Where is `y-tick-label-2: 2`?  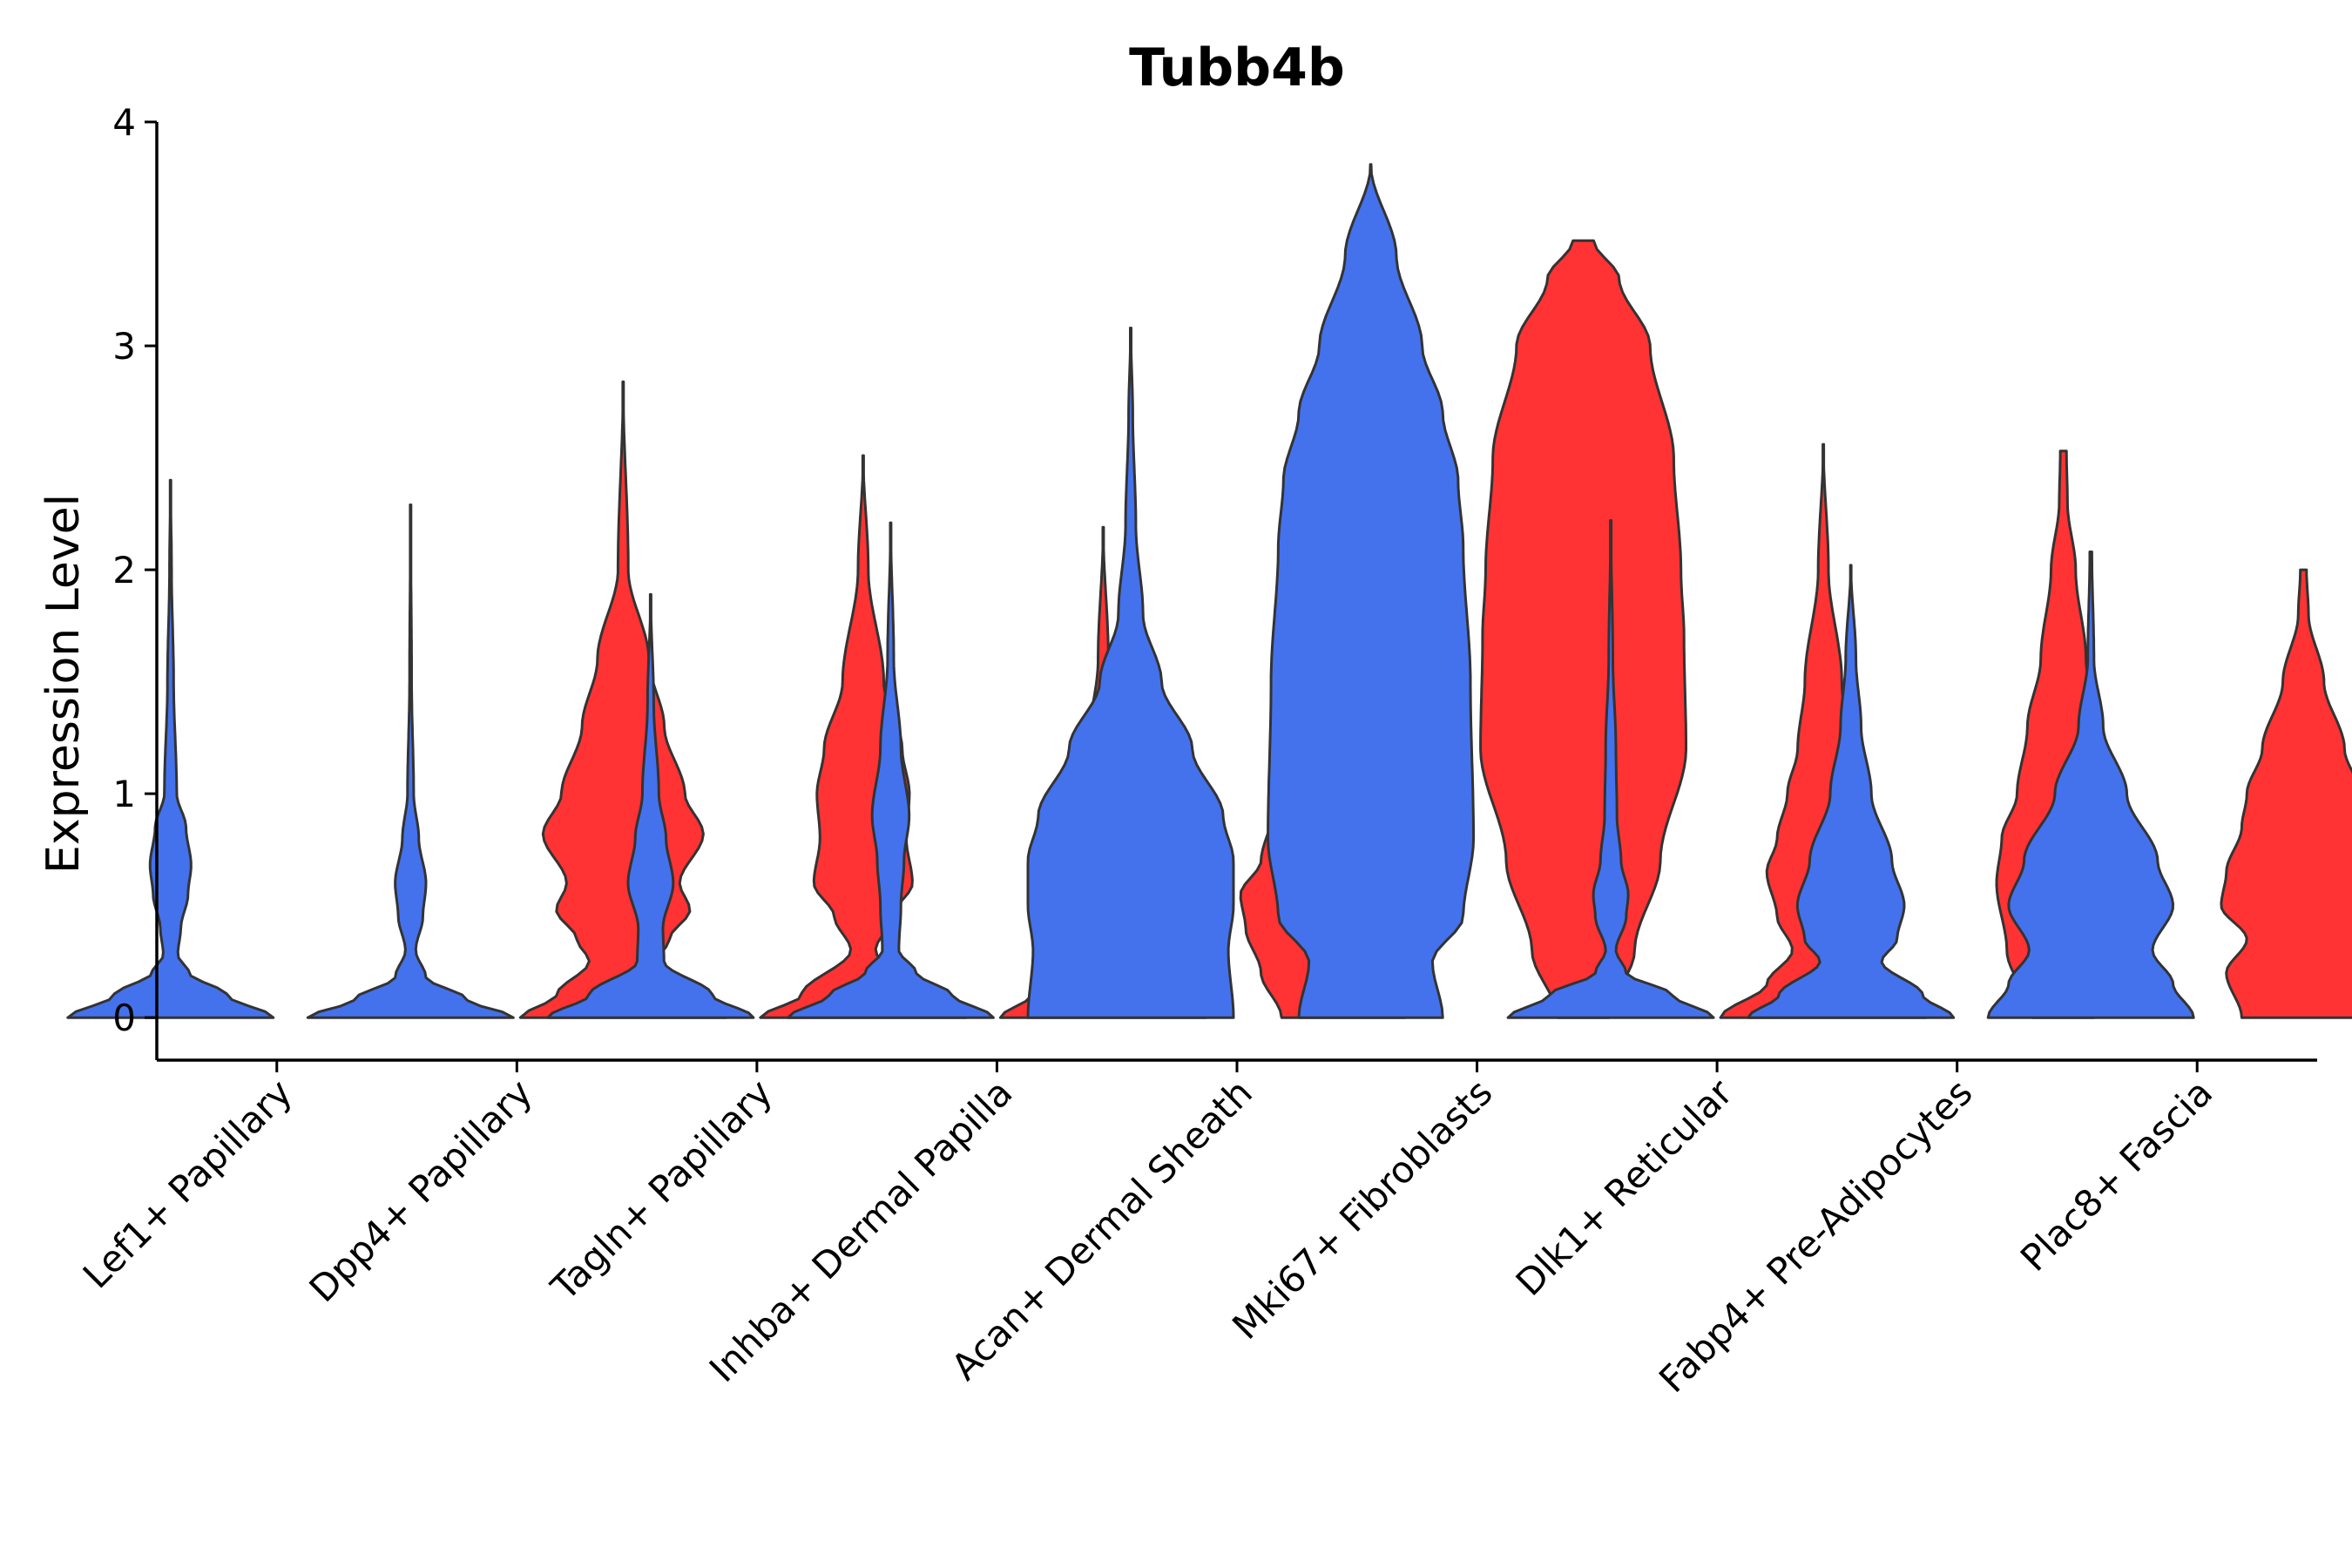 y-tick-label-2: 2 is located at coordinates (124, 570).